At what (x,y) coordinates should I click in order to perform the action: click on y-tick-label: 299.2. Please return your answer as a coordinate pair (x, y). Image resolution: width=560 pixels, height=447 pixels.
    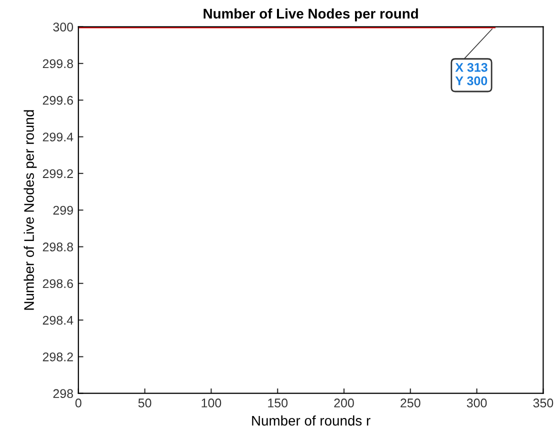
    Looking at the image, I should click on (57, 173).